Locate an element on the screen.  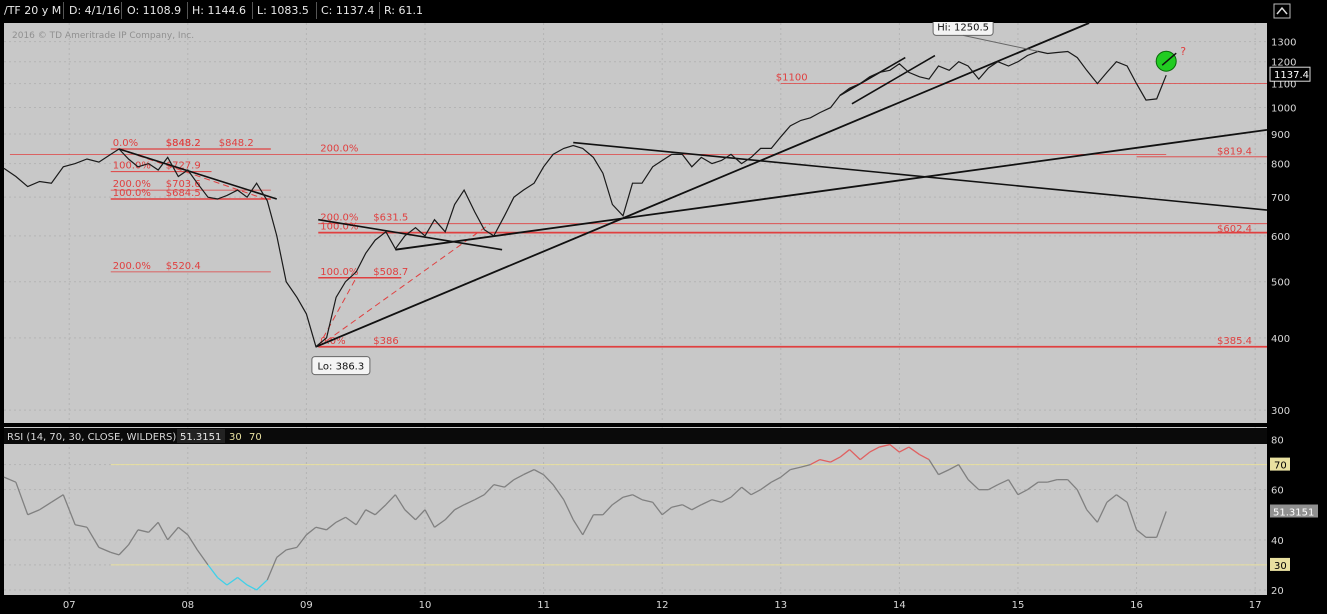
low-callout-label: Lo: 386.3 is located at coordinates (341, 367).